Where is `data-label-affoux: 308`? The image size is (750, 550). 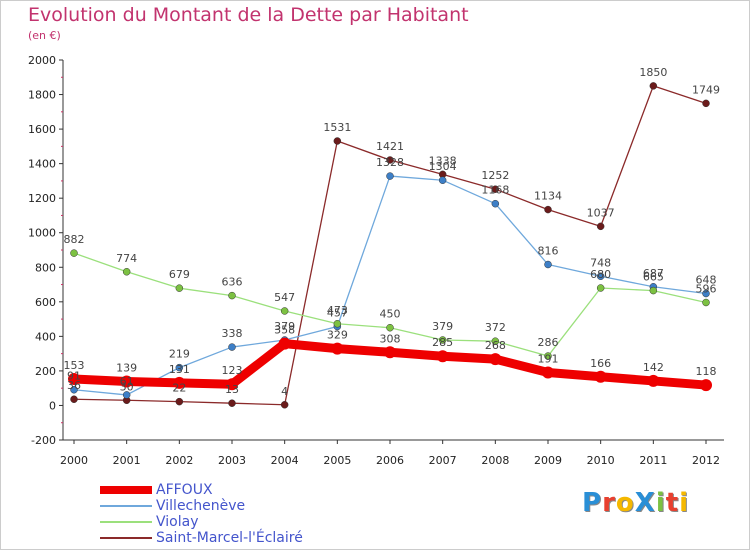 data-label-affoux: 308 is located at coordinates (390, 338).